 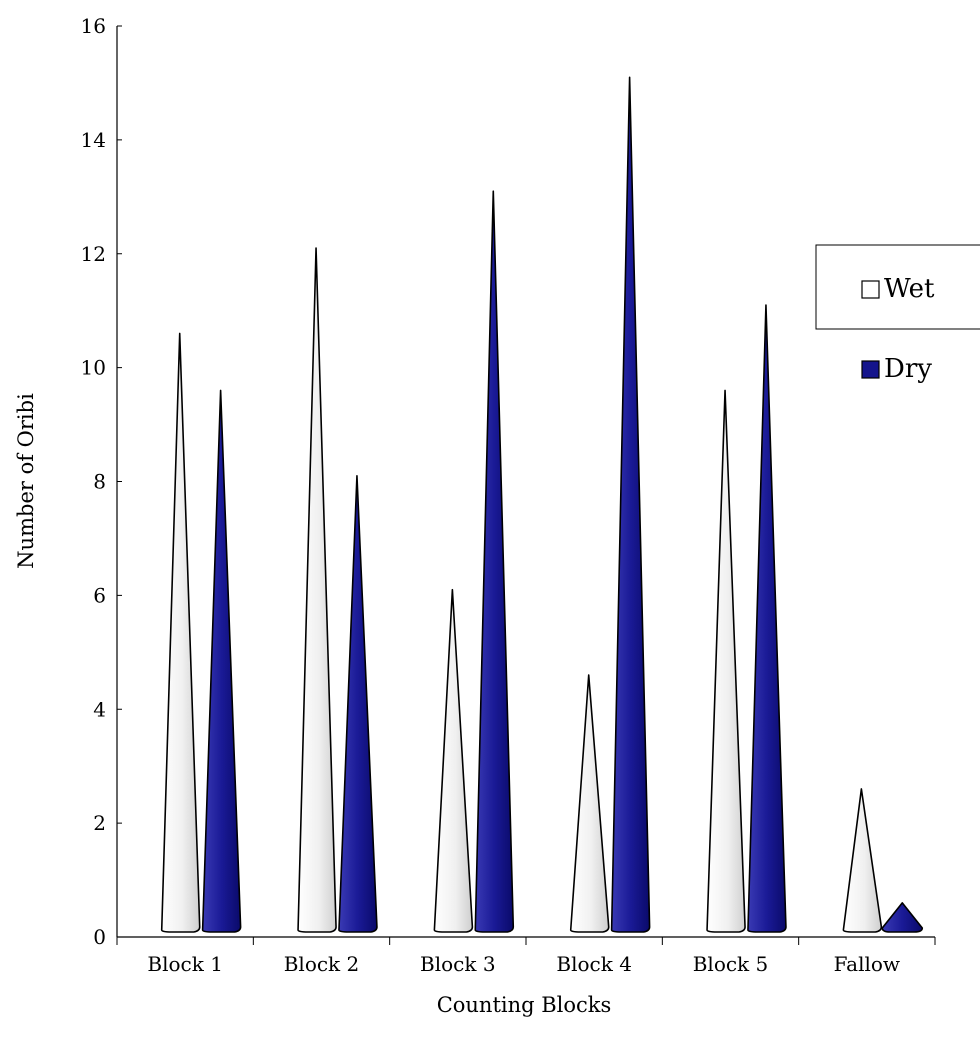 What do you see at coordinates (93, 368) in the screenshot?
I see `y-tick-label: 10` at bounding box center [93, 368].